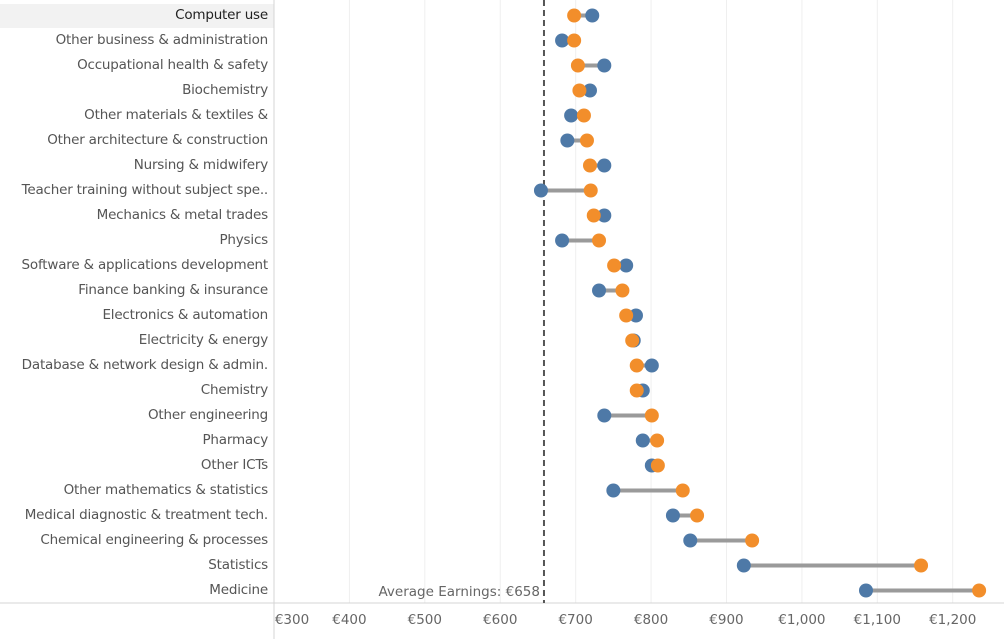 The width and height of the screenshot is (1004, 639). What do you see at coordinates (172, 64) in the screenshot?
I see `category-label: Occupational health & safety` at bounding box center [172, 64].